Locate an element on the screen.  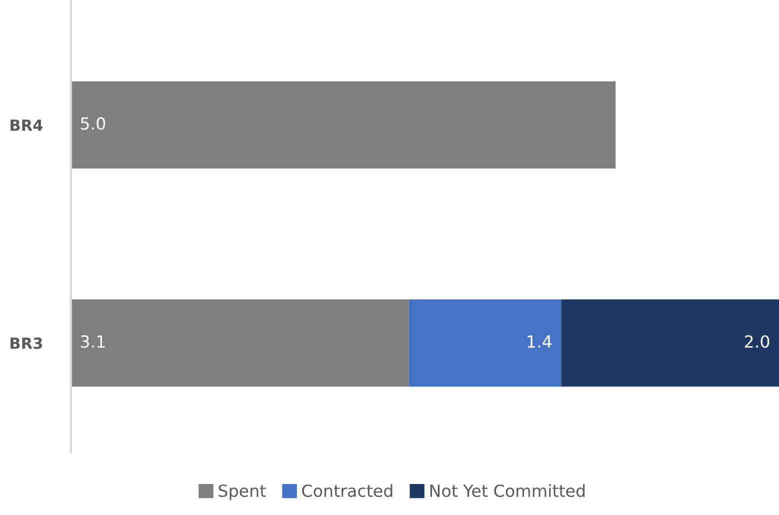
legend-label: Contracted is located at coordinates (347, 491).